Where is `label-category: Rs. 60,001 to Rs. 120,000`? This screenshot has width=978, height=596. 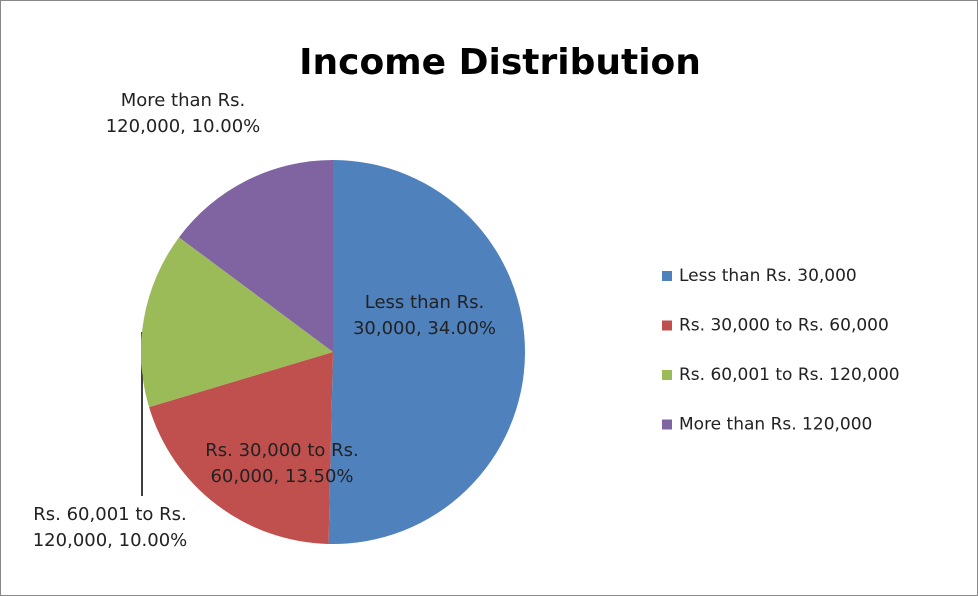
label-category: Rs. 60,001 to Rs. 120,000 is located at coordinates (109, 527).